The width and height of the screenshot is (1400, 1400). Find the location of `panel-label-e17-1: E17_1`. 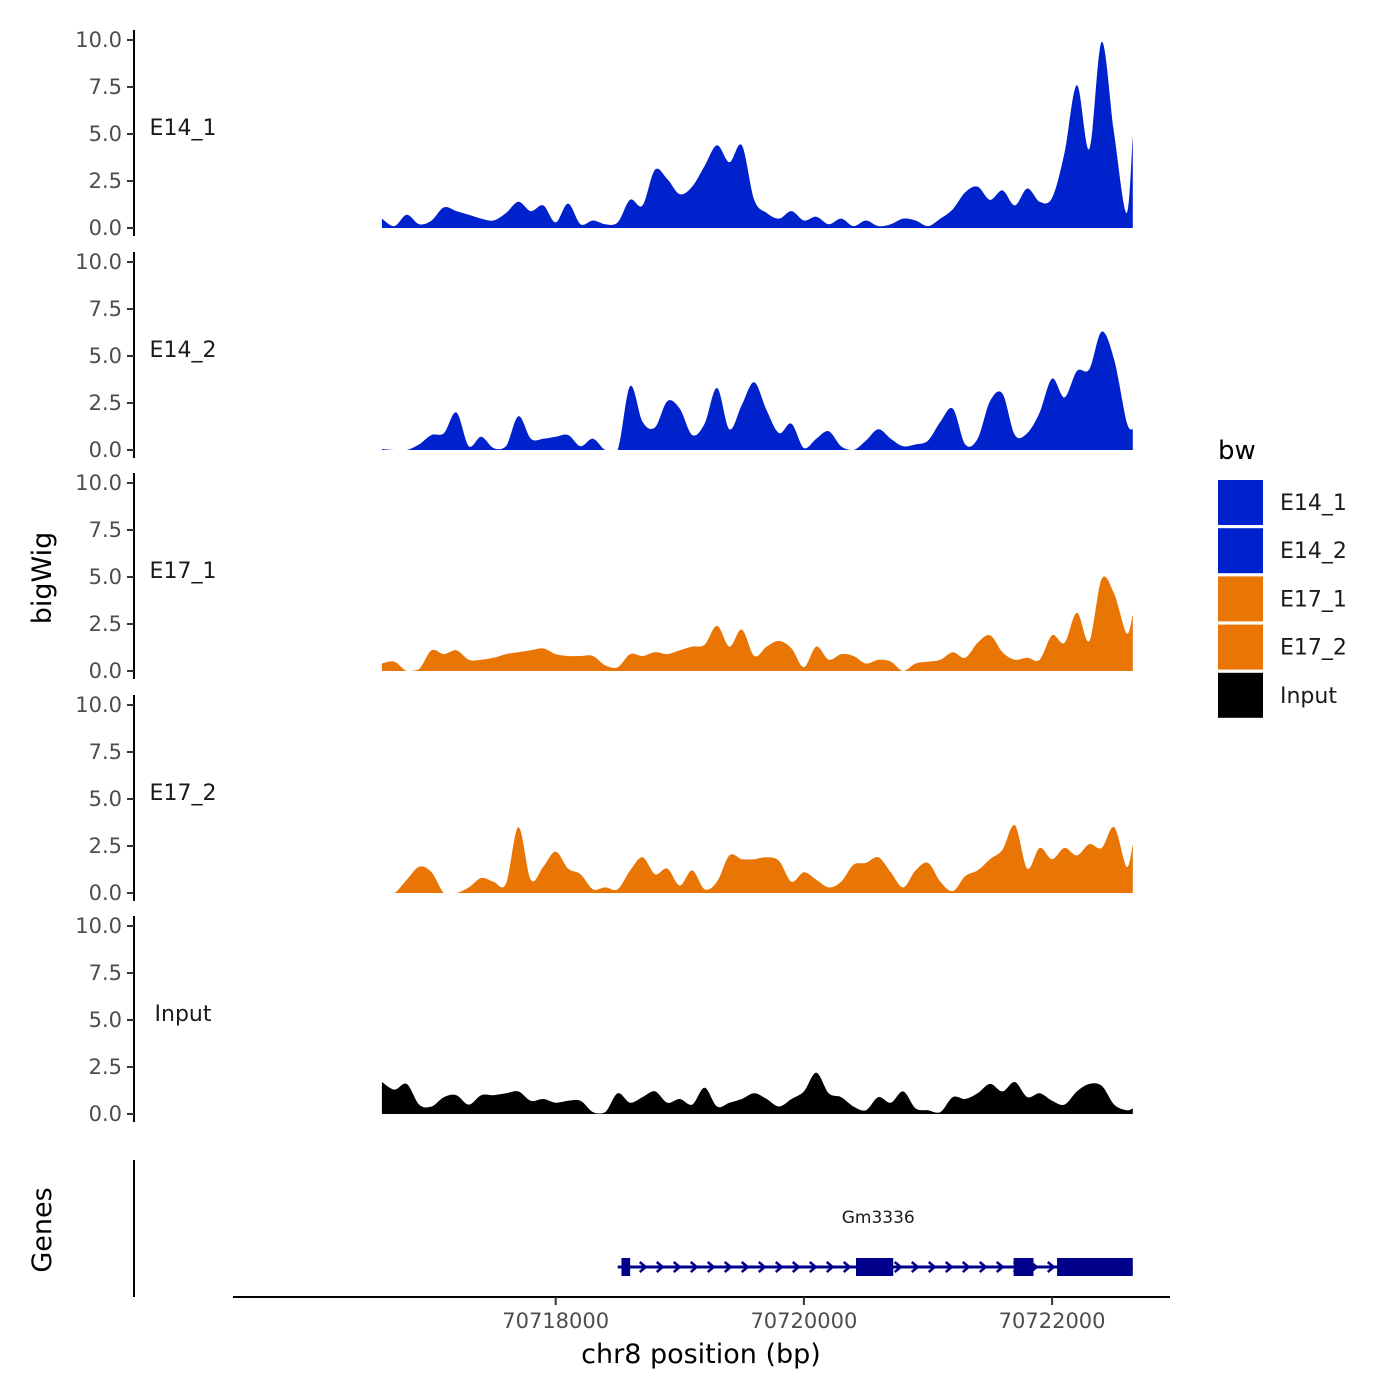

panel-label-e17-1: E17_1 is located at coordinates (183, 571).